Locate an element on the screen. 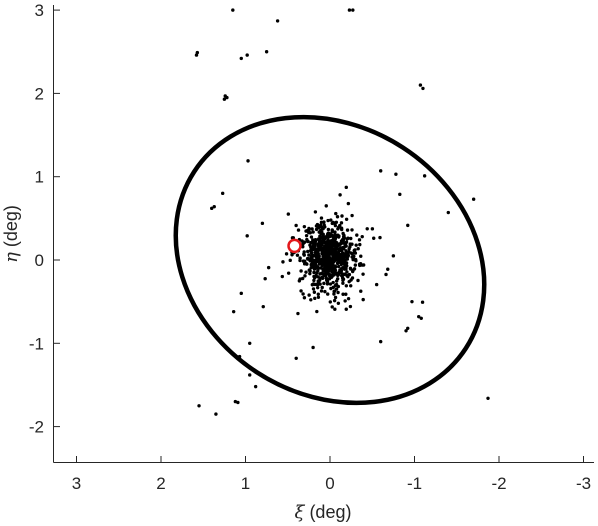 This screenshot has width=598, height=526. x-tick-label: 0 is located at coordinates (329, 483).